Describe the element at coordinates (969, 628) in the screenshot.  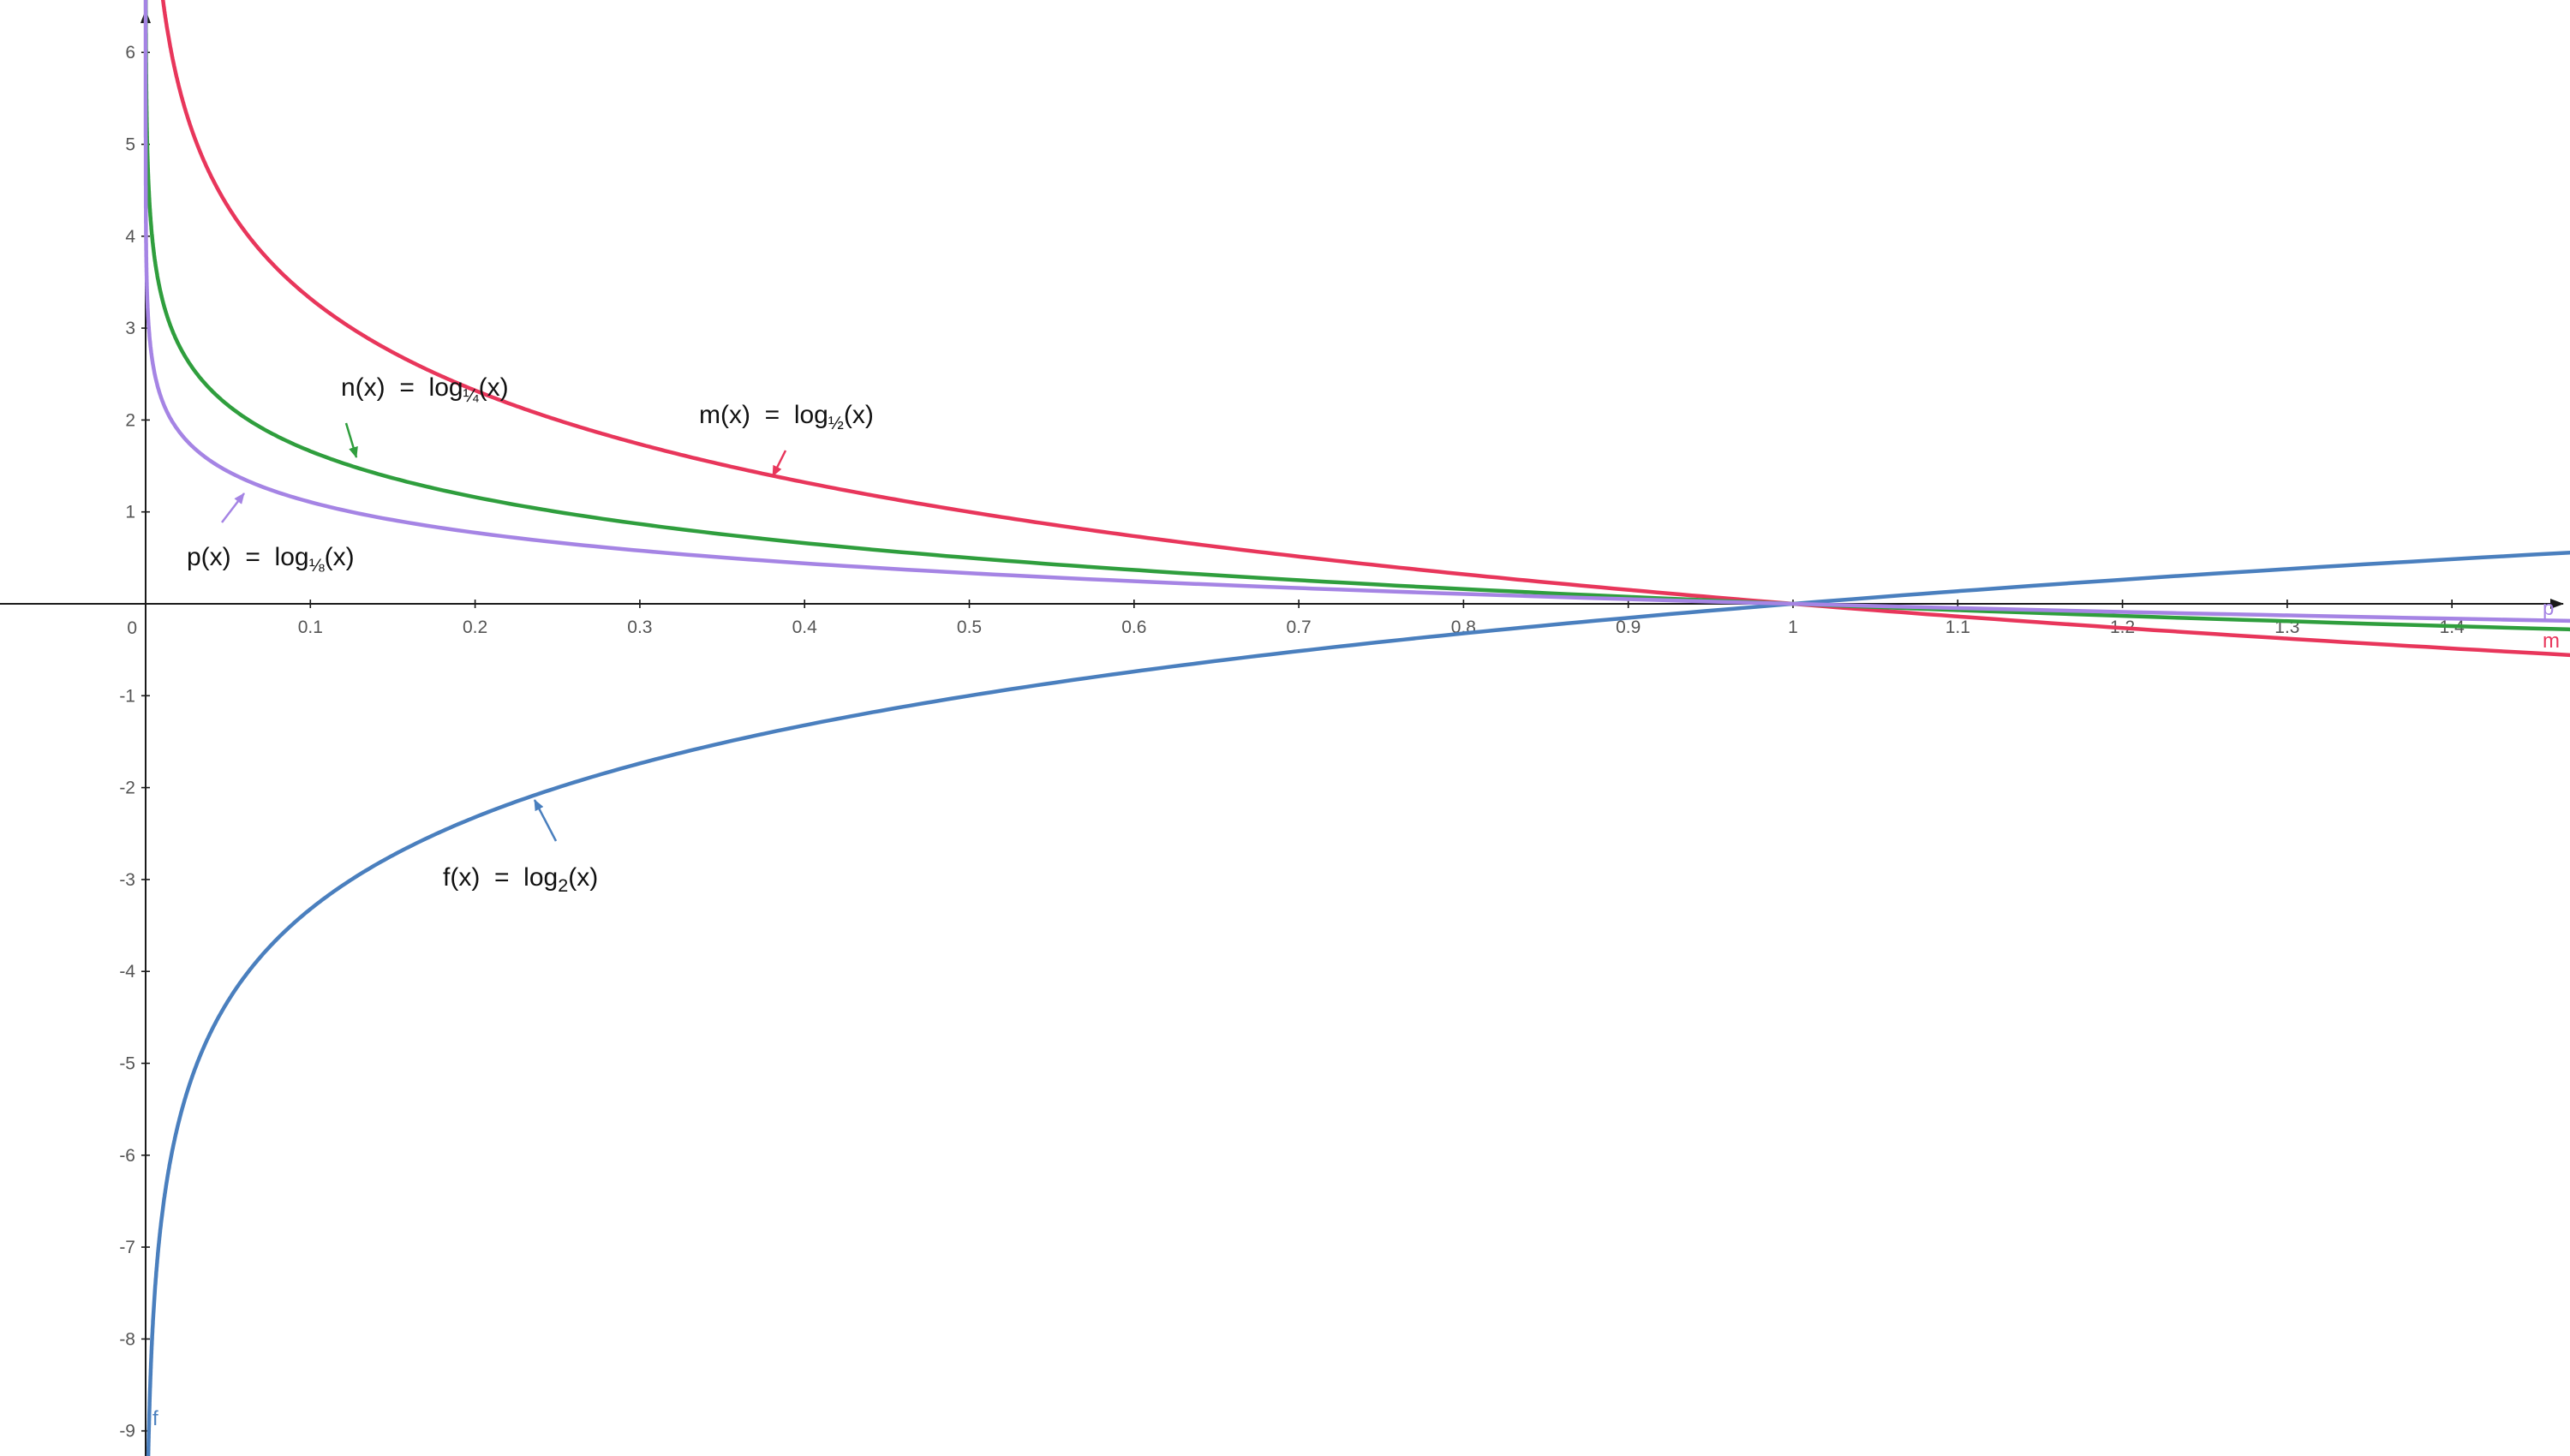
I see `x-tick-label: 0.5` at that location.